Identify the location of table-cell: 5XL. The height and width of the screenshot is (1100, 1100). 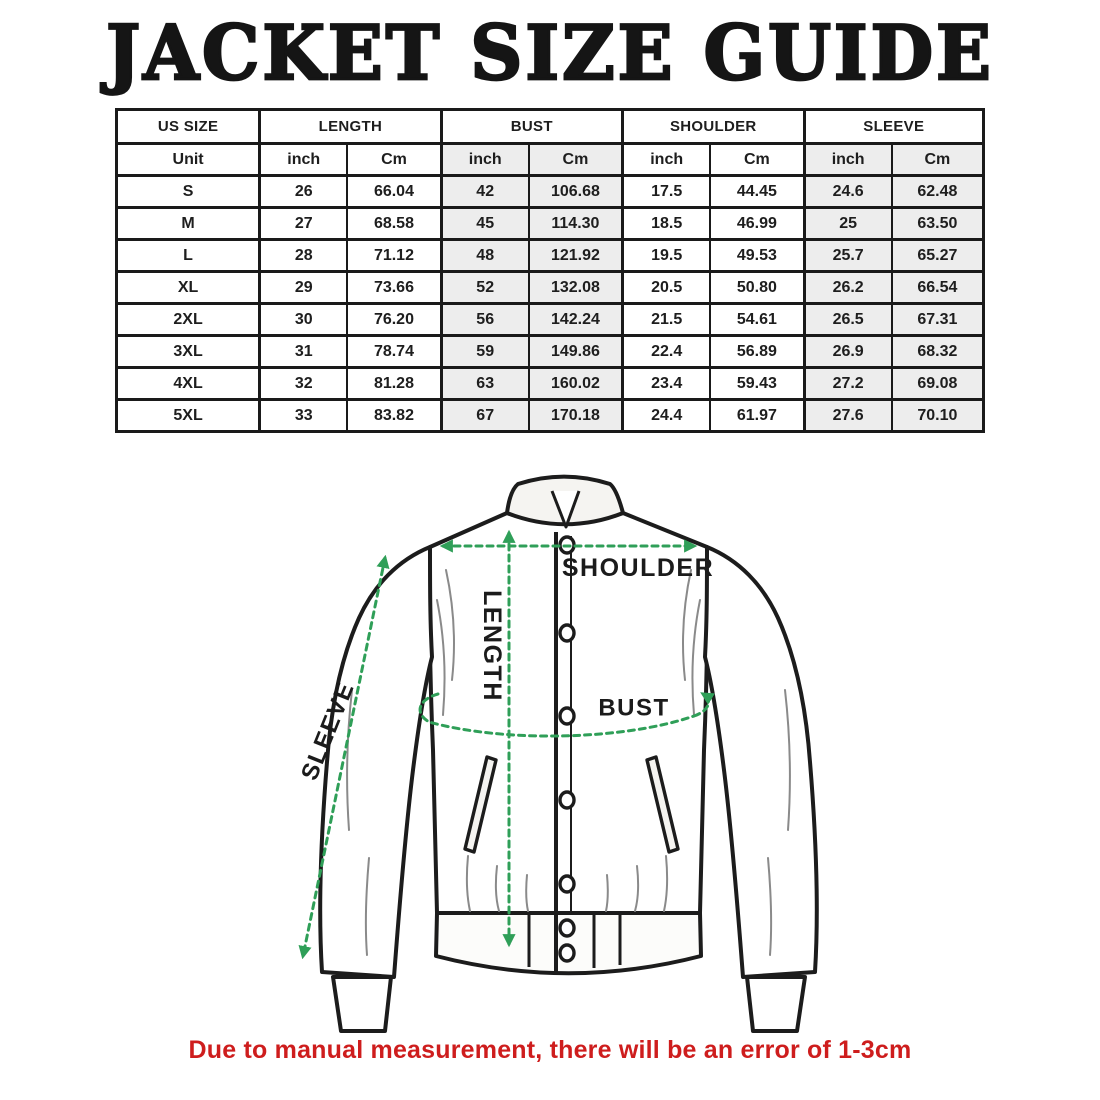
(188, 415).